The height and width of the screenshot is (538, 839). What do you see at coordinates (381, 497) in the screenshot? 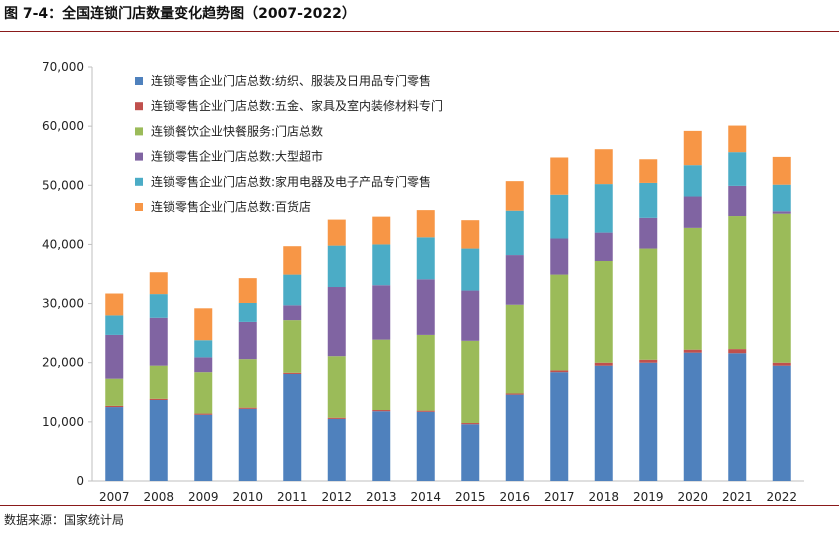
I see `x-tick-label: 2013` at bounding box center [381, 497].